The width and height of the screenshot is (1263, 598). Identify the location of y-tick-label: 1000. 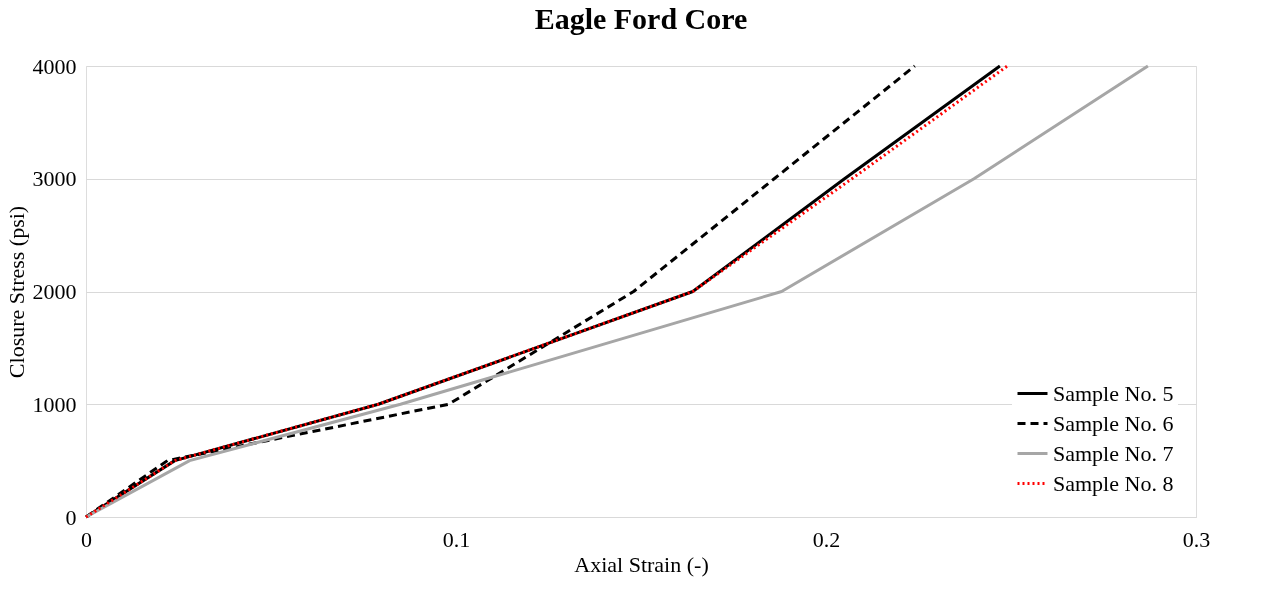
(54, 404).